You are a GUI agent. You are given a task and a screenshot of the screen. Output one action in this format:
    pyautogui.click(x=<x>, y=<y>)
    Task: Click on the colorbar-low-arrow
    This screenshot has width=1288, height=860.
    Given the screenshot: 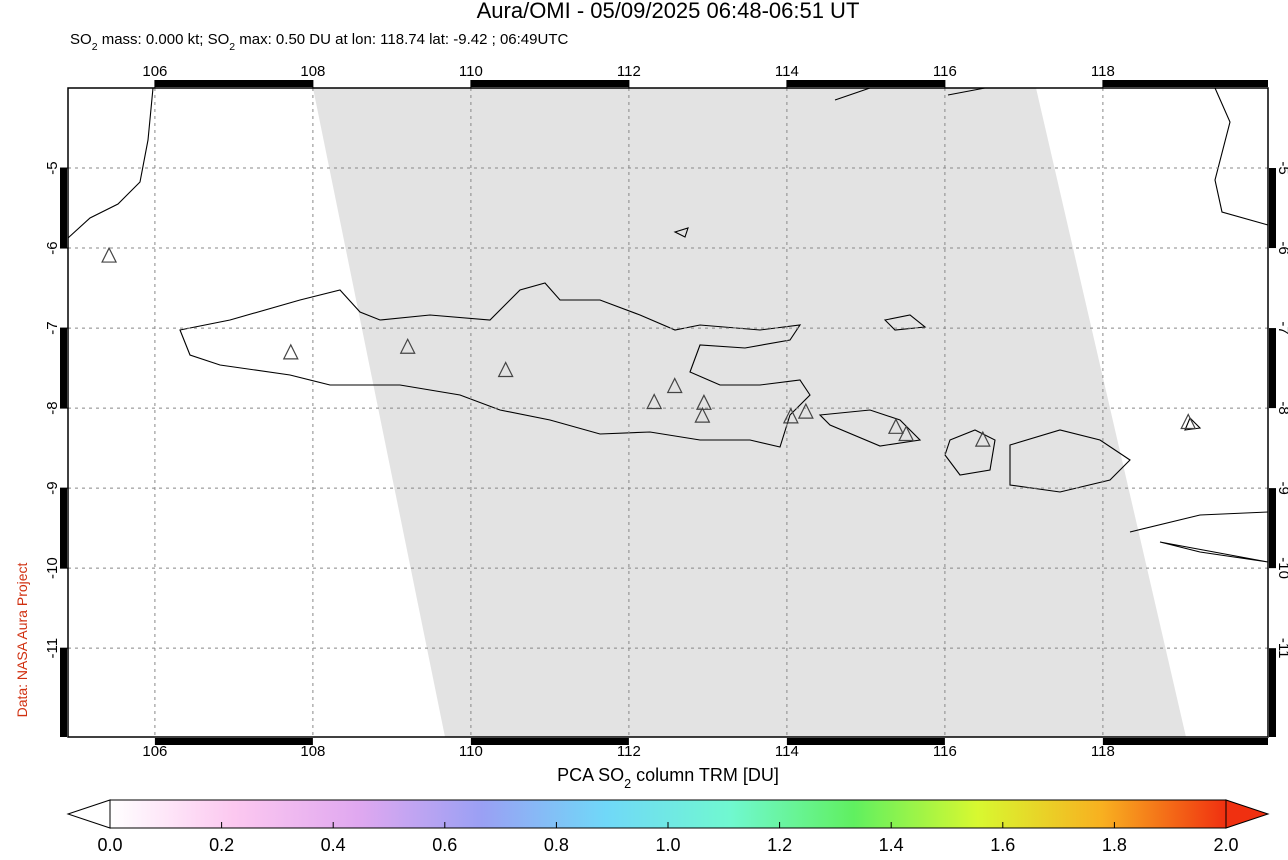 What is the action you would take?
    pyautogui.click(x=88, y=814)
    